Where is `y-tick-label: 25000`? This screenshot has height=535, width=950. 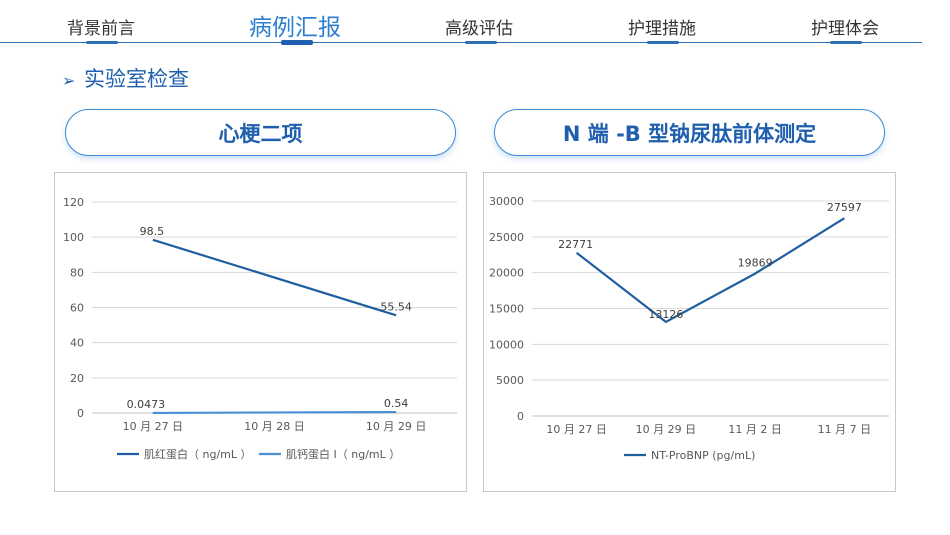
y-tick-label: 25000 is located at coordinates (506, 237).